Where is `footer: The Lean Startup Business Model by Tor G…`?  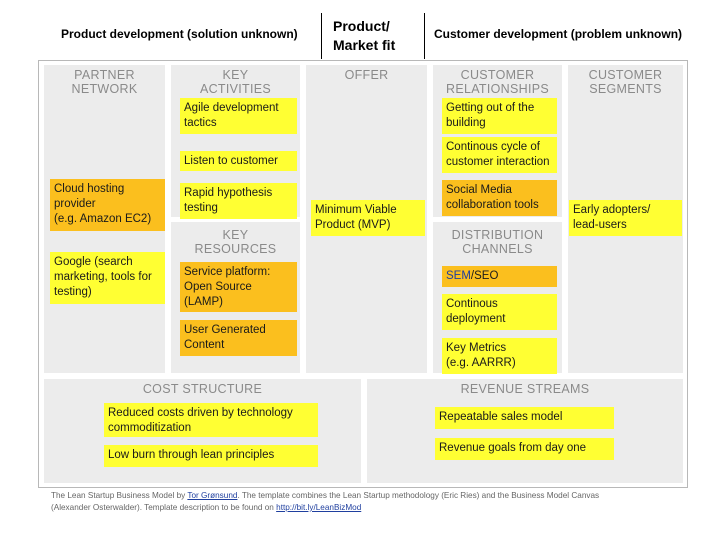 footer: The Lean Startup Business Model by Tor G… is located at coordinates (386, 502).